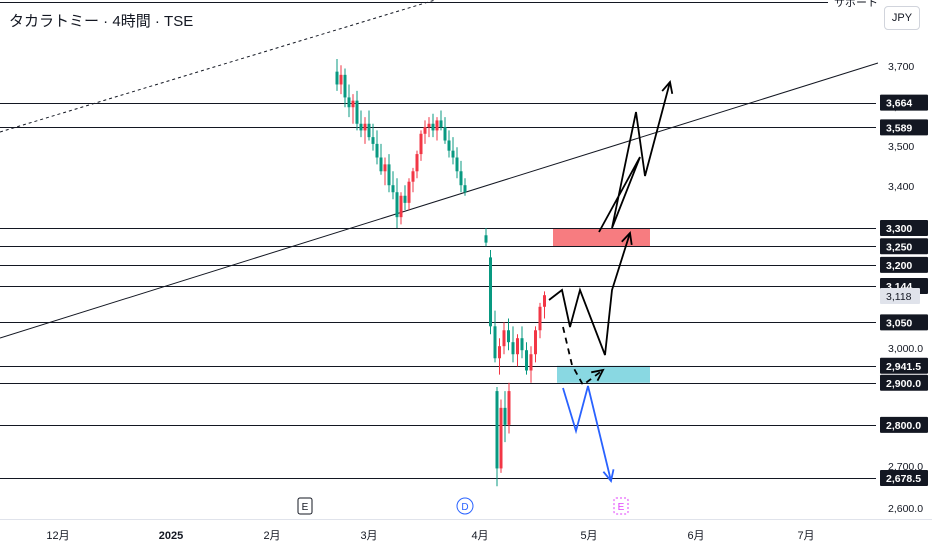  Describe the element at coordinates (131, 21) in the screenshot. I see `timeframe: 4時間` at that location.